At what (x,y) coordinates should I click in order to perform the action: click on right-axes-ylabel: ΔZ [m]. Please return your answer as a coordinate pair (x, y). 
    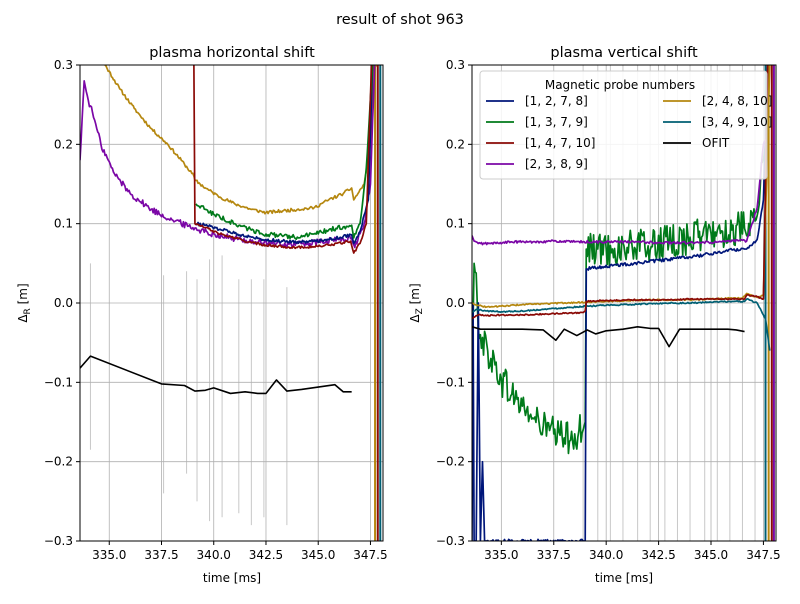
    Looking at the image, I should click on (416, 302).